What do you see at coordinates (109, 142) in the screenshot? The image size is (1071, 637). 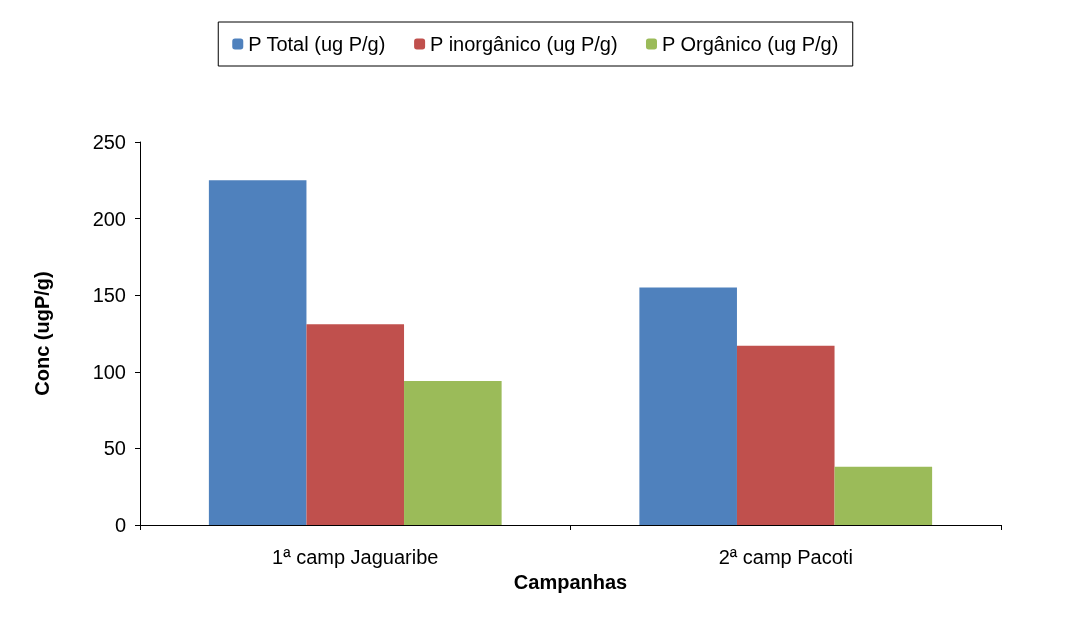 I see `y-tick-label: 250` at bounding box center [109, 142].